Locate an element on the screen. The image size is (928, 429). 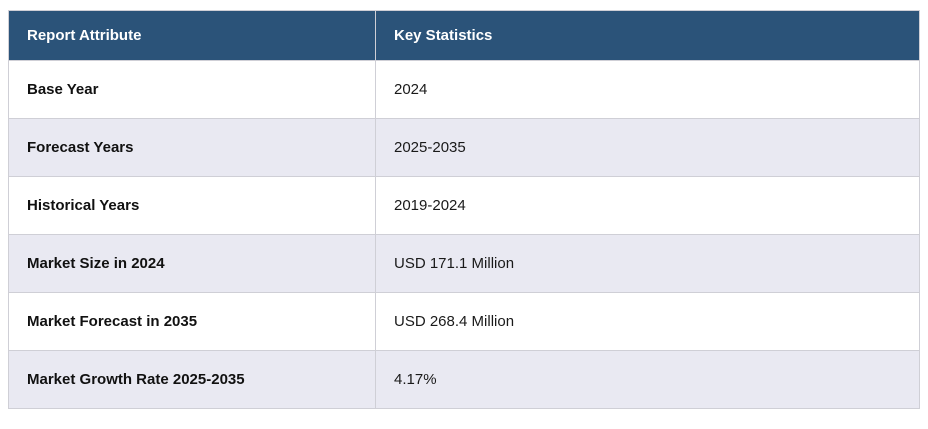
value-cell: USD 171.1 Million is located at coordinates (647, 263).